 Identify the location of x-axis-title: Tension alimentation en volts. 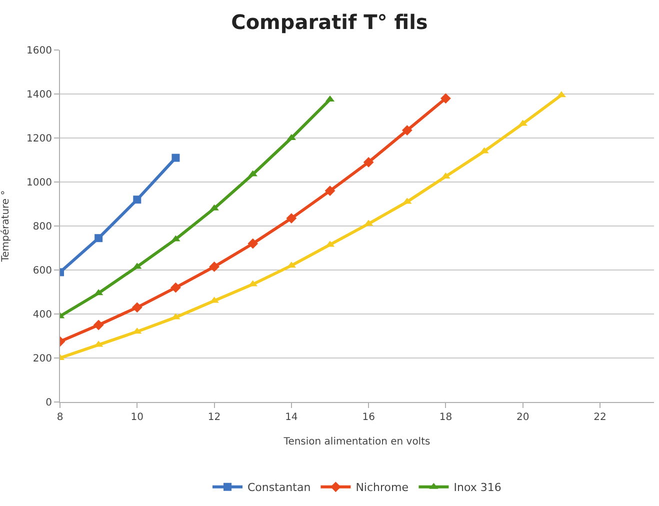
(356, 442).